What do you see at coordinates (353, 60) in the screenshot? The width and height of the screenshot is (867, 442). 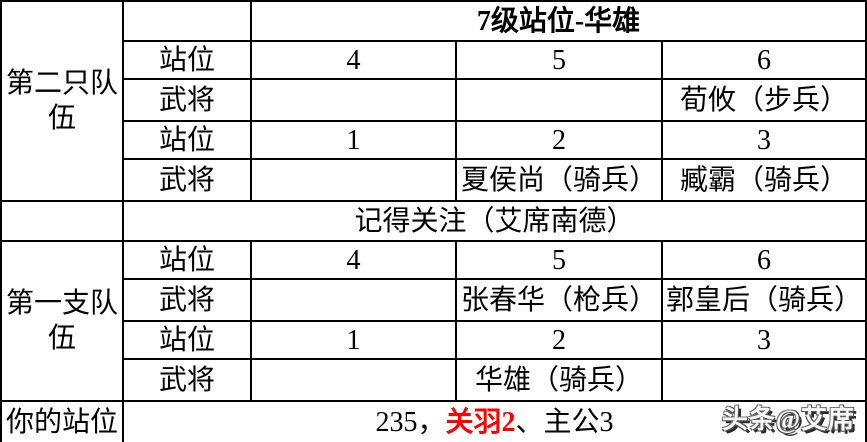 I see `team2-back-position-4: 4` at bounding box center [353, 60].